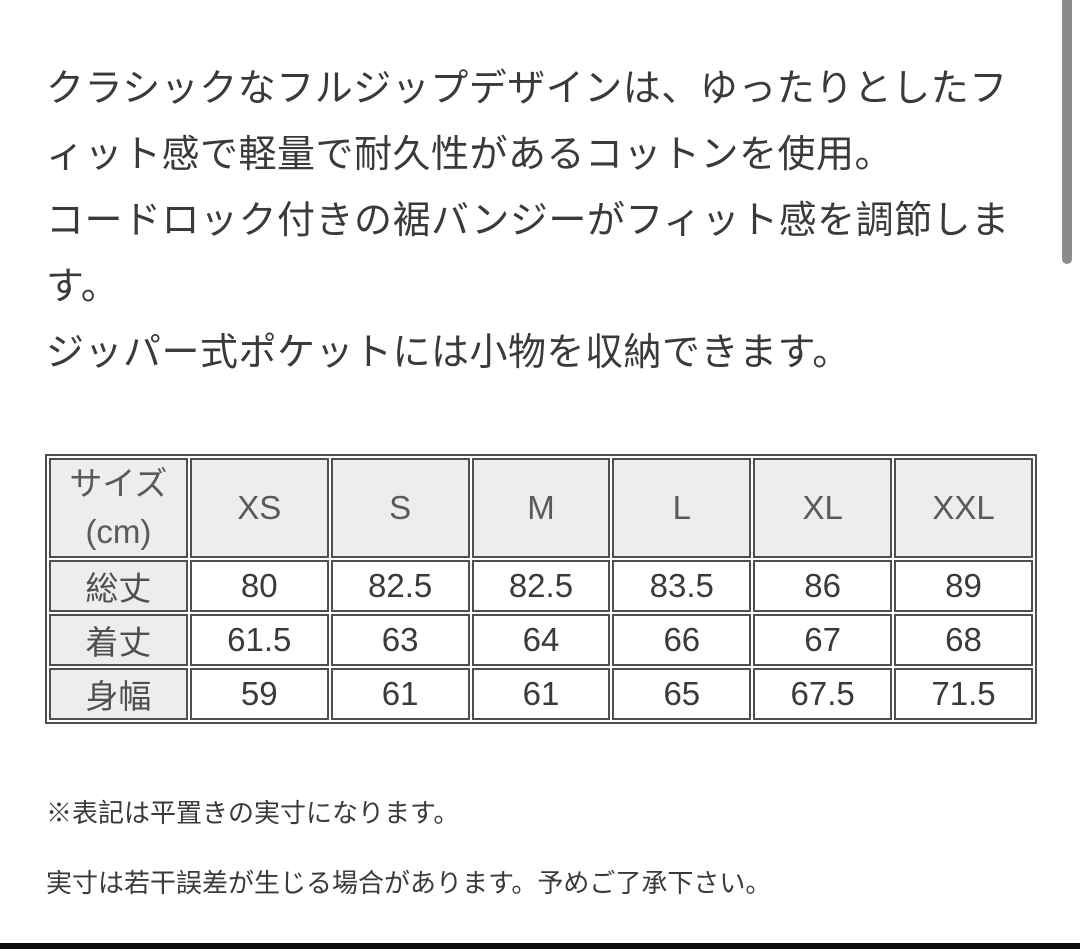  I want to click on column-header-xs: XS, so click(259, 508).